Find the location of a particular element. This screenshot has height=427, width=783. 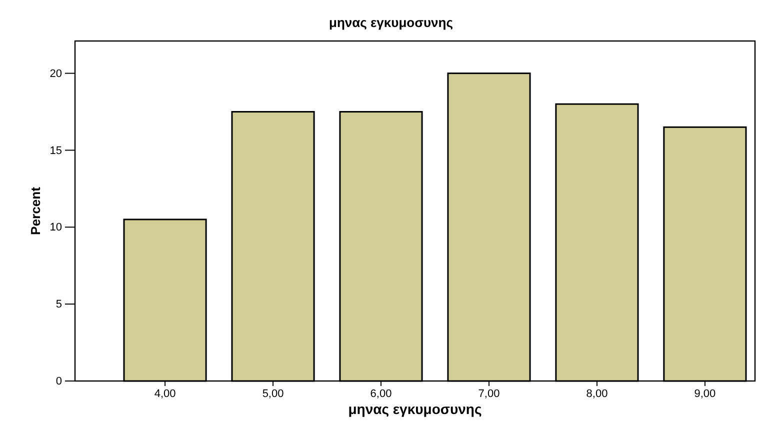

x-tick-label: 8,00 is located at coordinates (597, 394).